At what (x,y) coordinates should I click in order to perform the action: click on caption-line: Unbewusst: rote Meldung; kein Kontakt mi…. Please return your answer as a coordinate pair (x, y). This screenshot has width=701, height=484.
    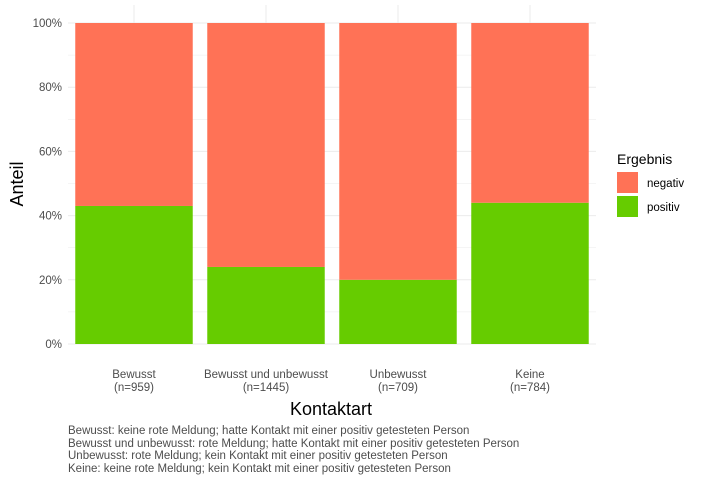
    Looking at the image, I should click on (258, 456).